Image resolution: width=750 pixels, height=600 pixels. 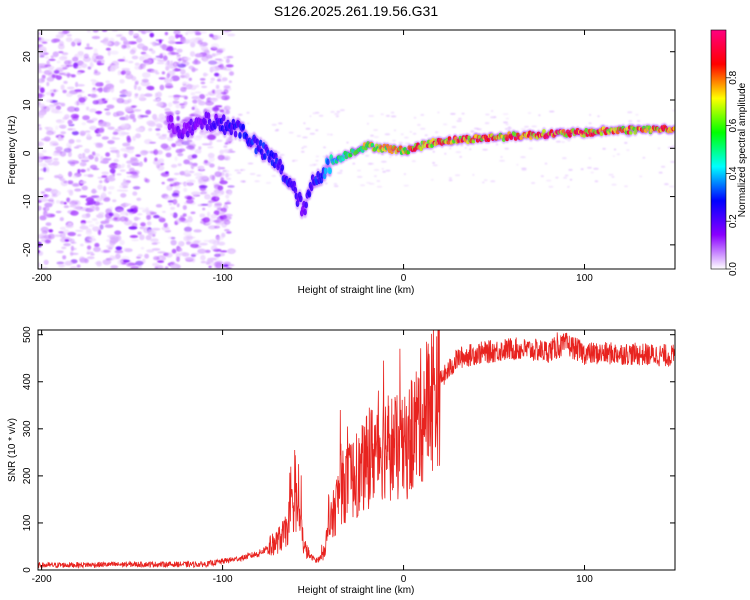 I want to click on y-tick-label: 0, so click(x=27, y=570).